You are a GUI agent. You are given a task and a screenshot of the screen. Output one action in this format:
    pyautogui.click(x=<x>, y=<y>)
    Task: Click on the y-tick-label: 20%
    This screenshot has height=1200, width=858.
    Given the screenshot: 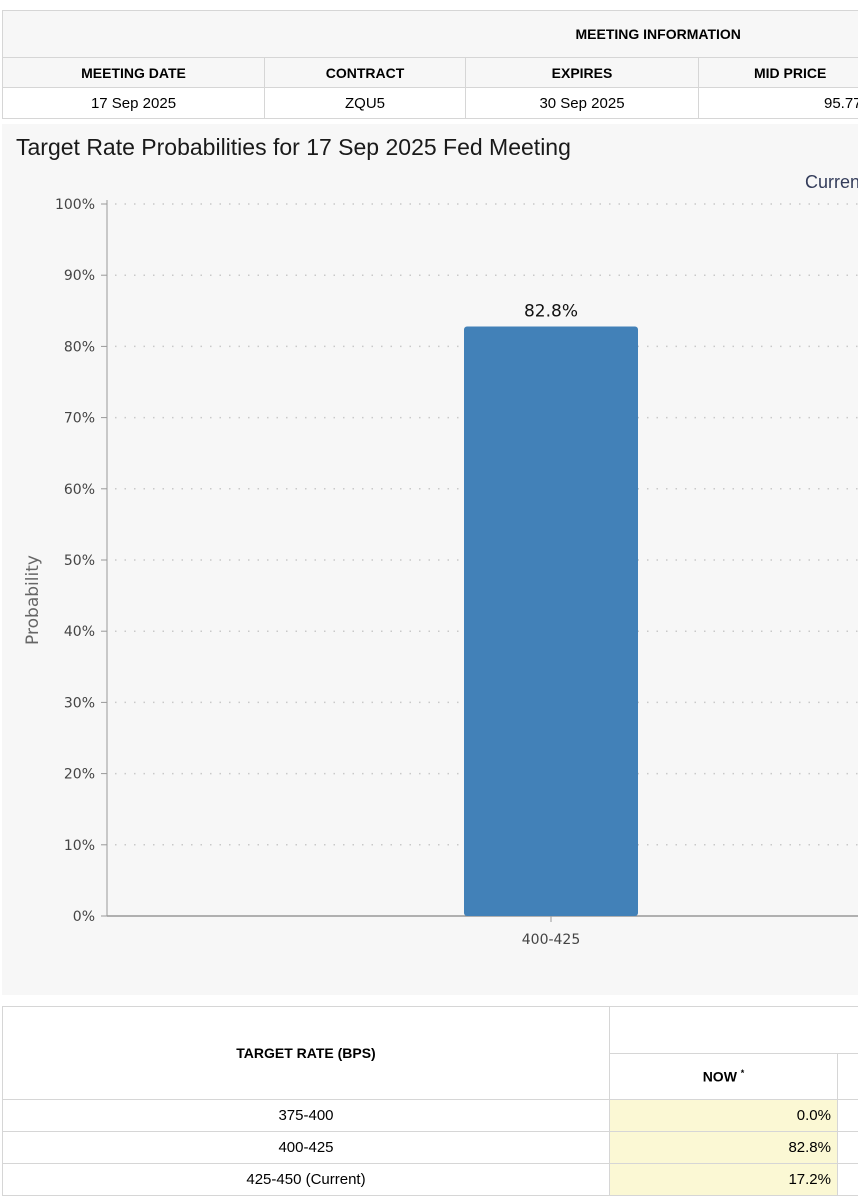 What is the action you would take?
    pyautogui.click(x=79, y=775)
    